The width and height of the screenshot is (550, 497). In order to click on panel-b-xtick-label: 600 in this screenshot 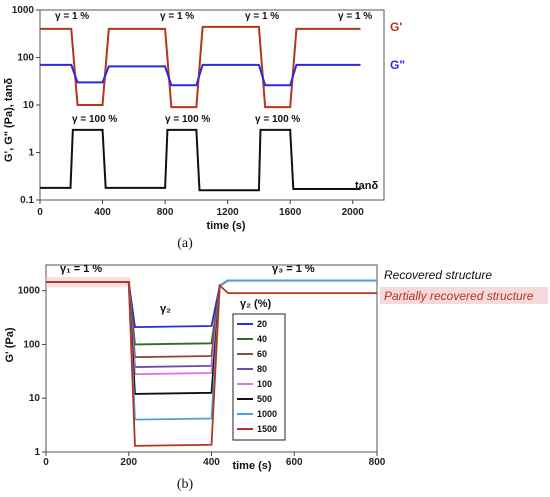, I will do `click(294, 462)`.